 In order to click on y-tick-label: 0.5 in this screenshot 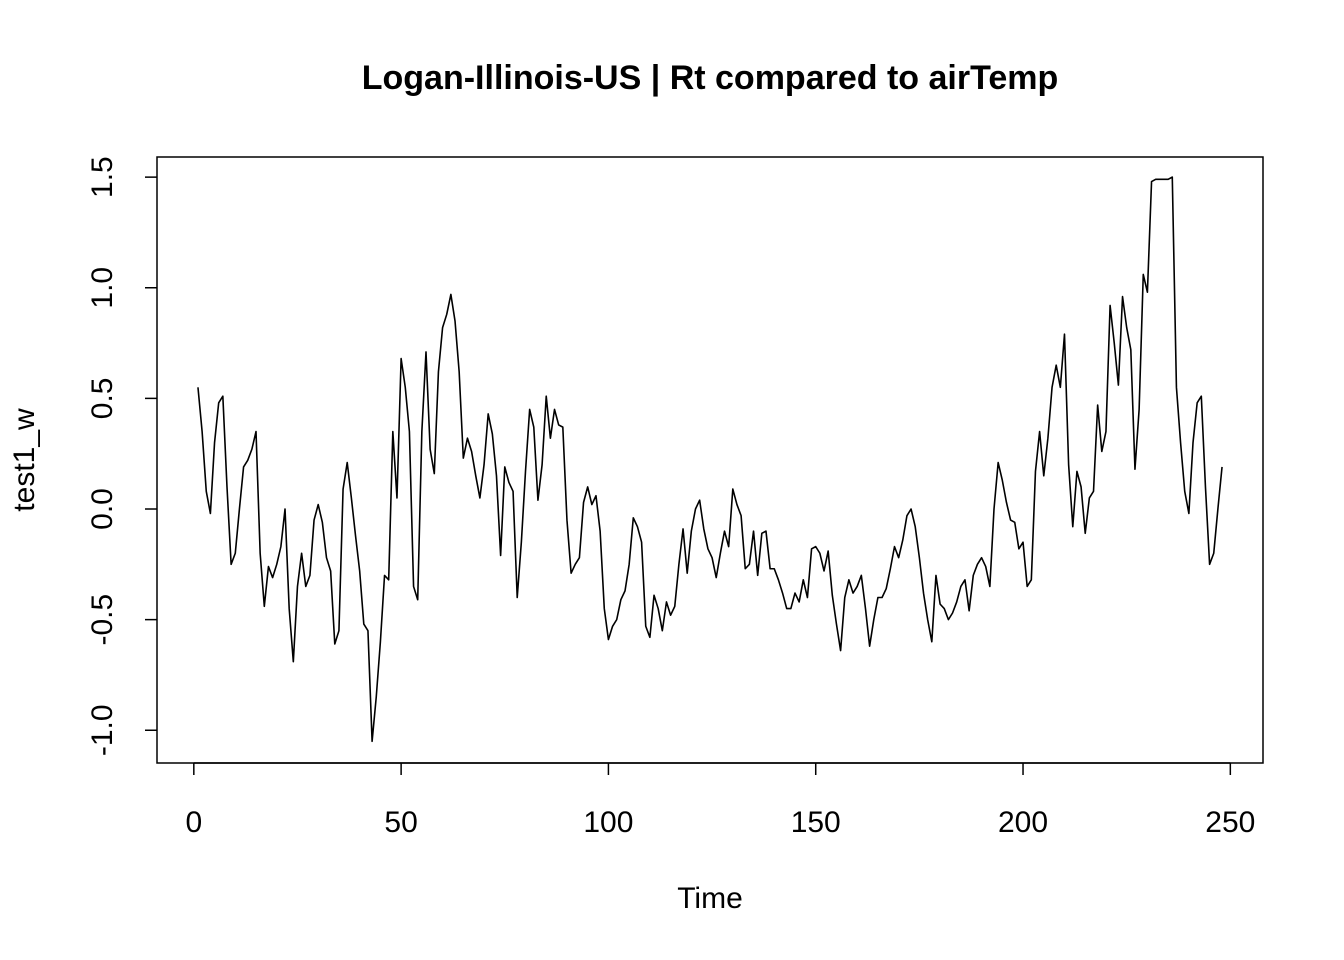, I will do `click(102, 399)`.